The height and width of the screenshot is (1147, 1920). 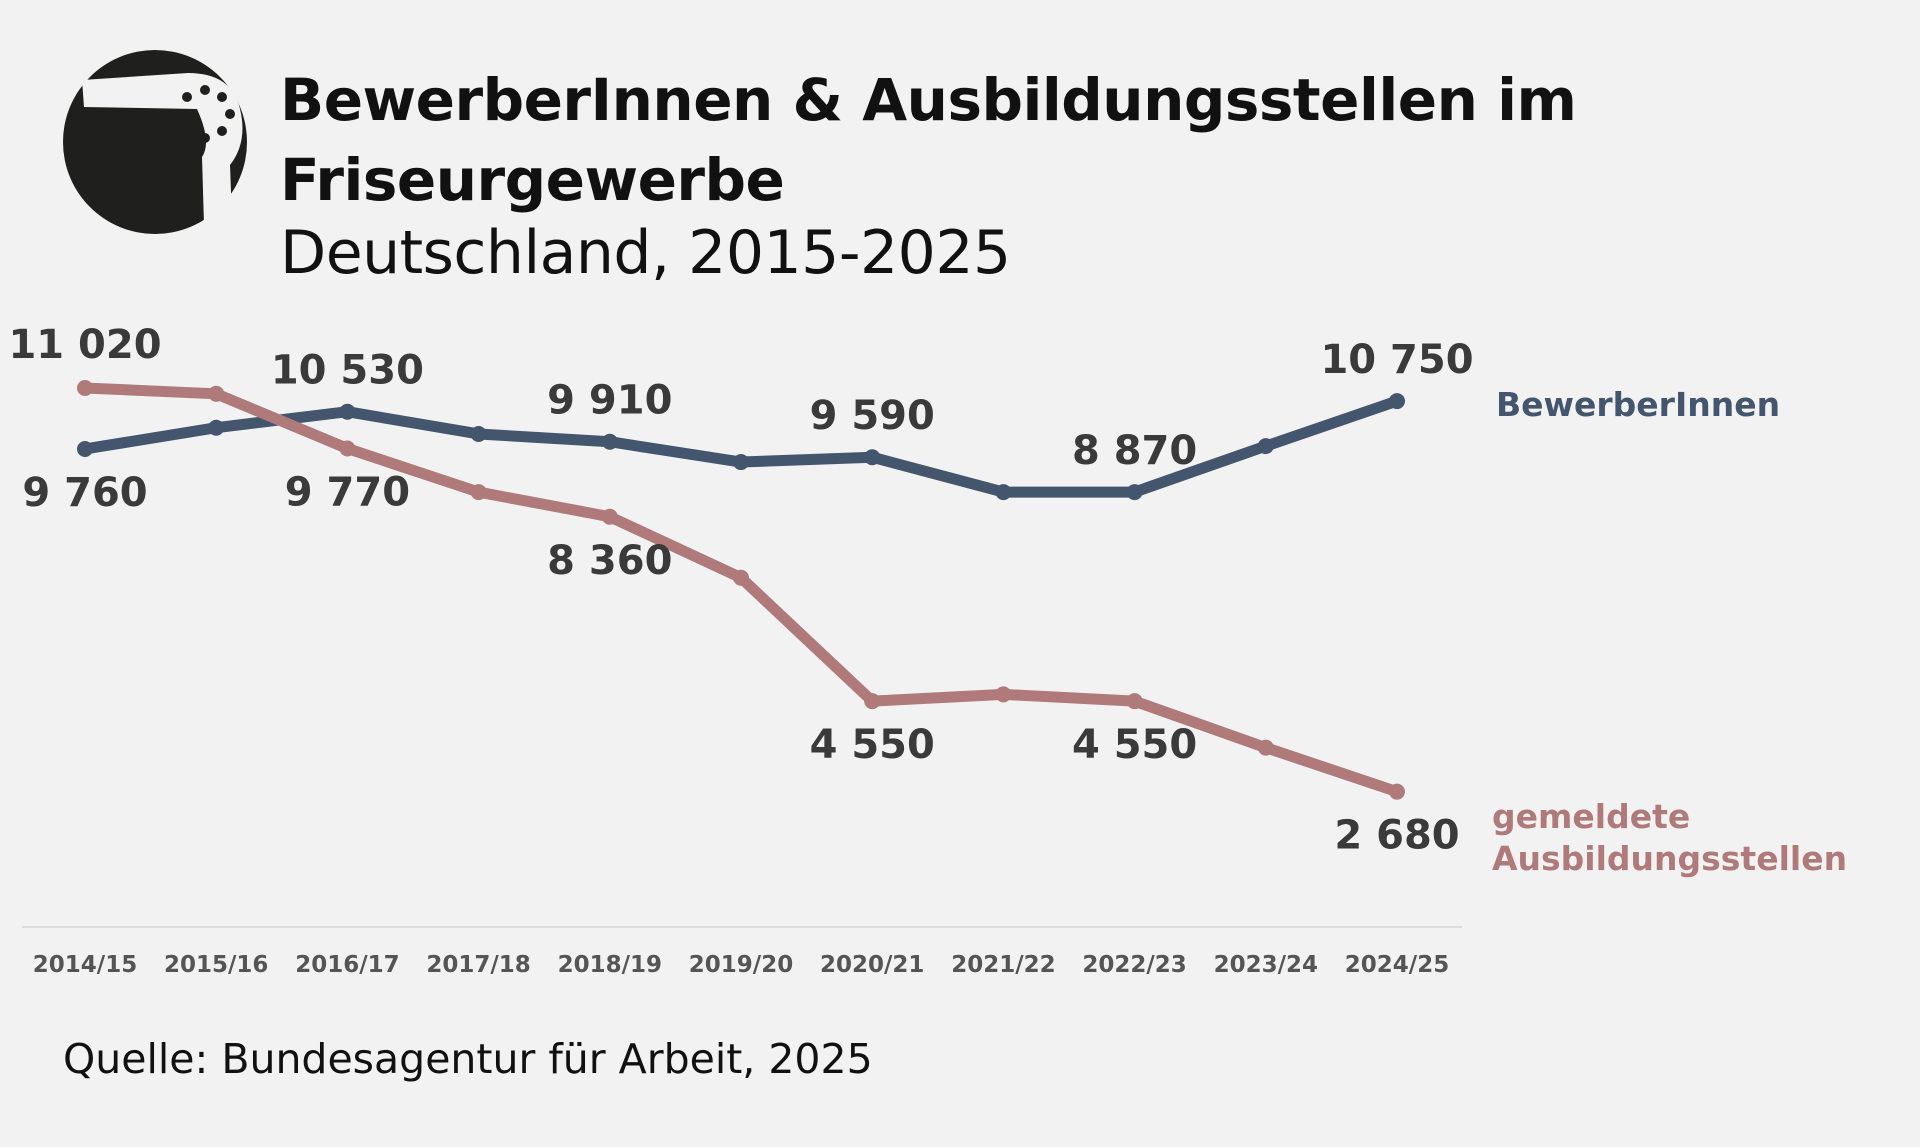 What do you see at coordinates (1397, 965) in the screenshot?
I see `x-tick-label: 2024/25` at bounding box center [1397, 965].